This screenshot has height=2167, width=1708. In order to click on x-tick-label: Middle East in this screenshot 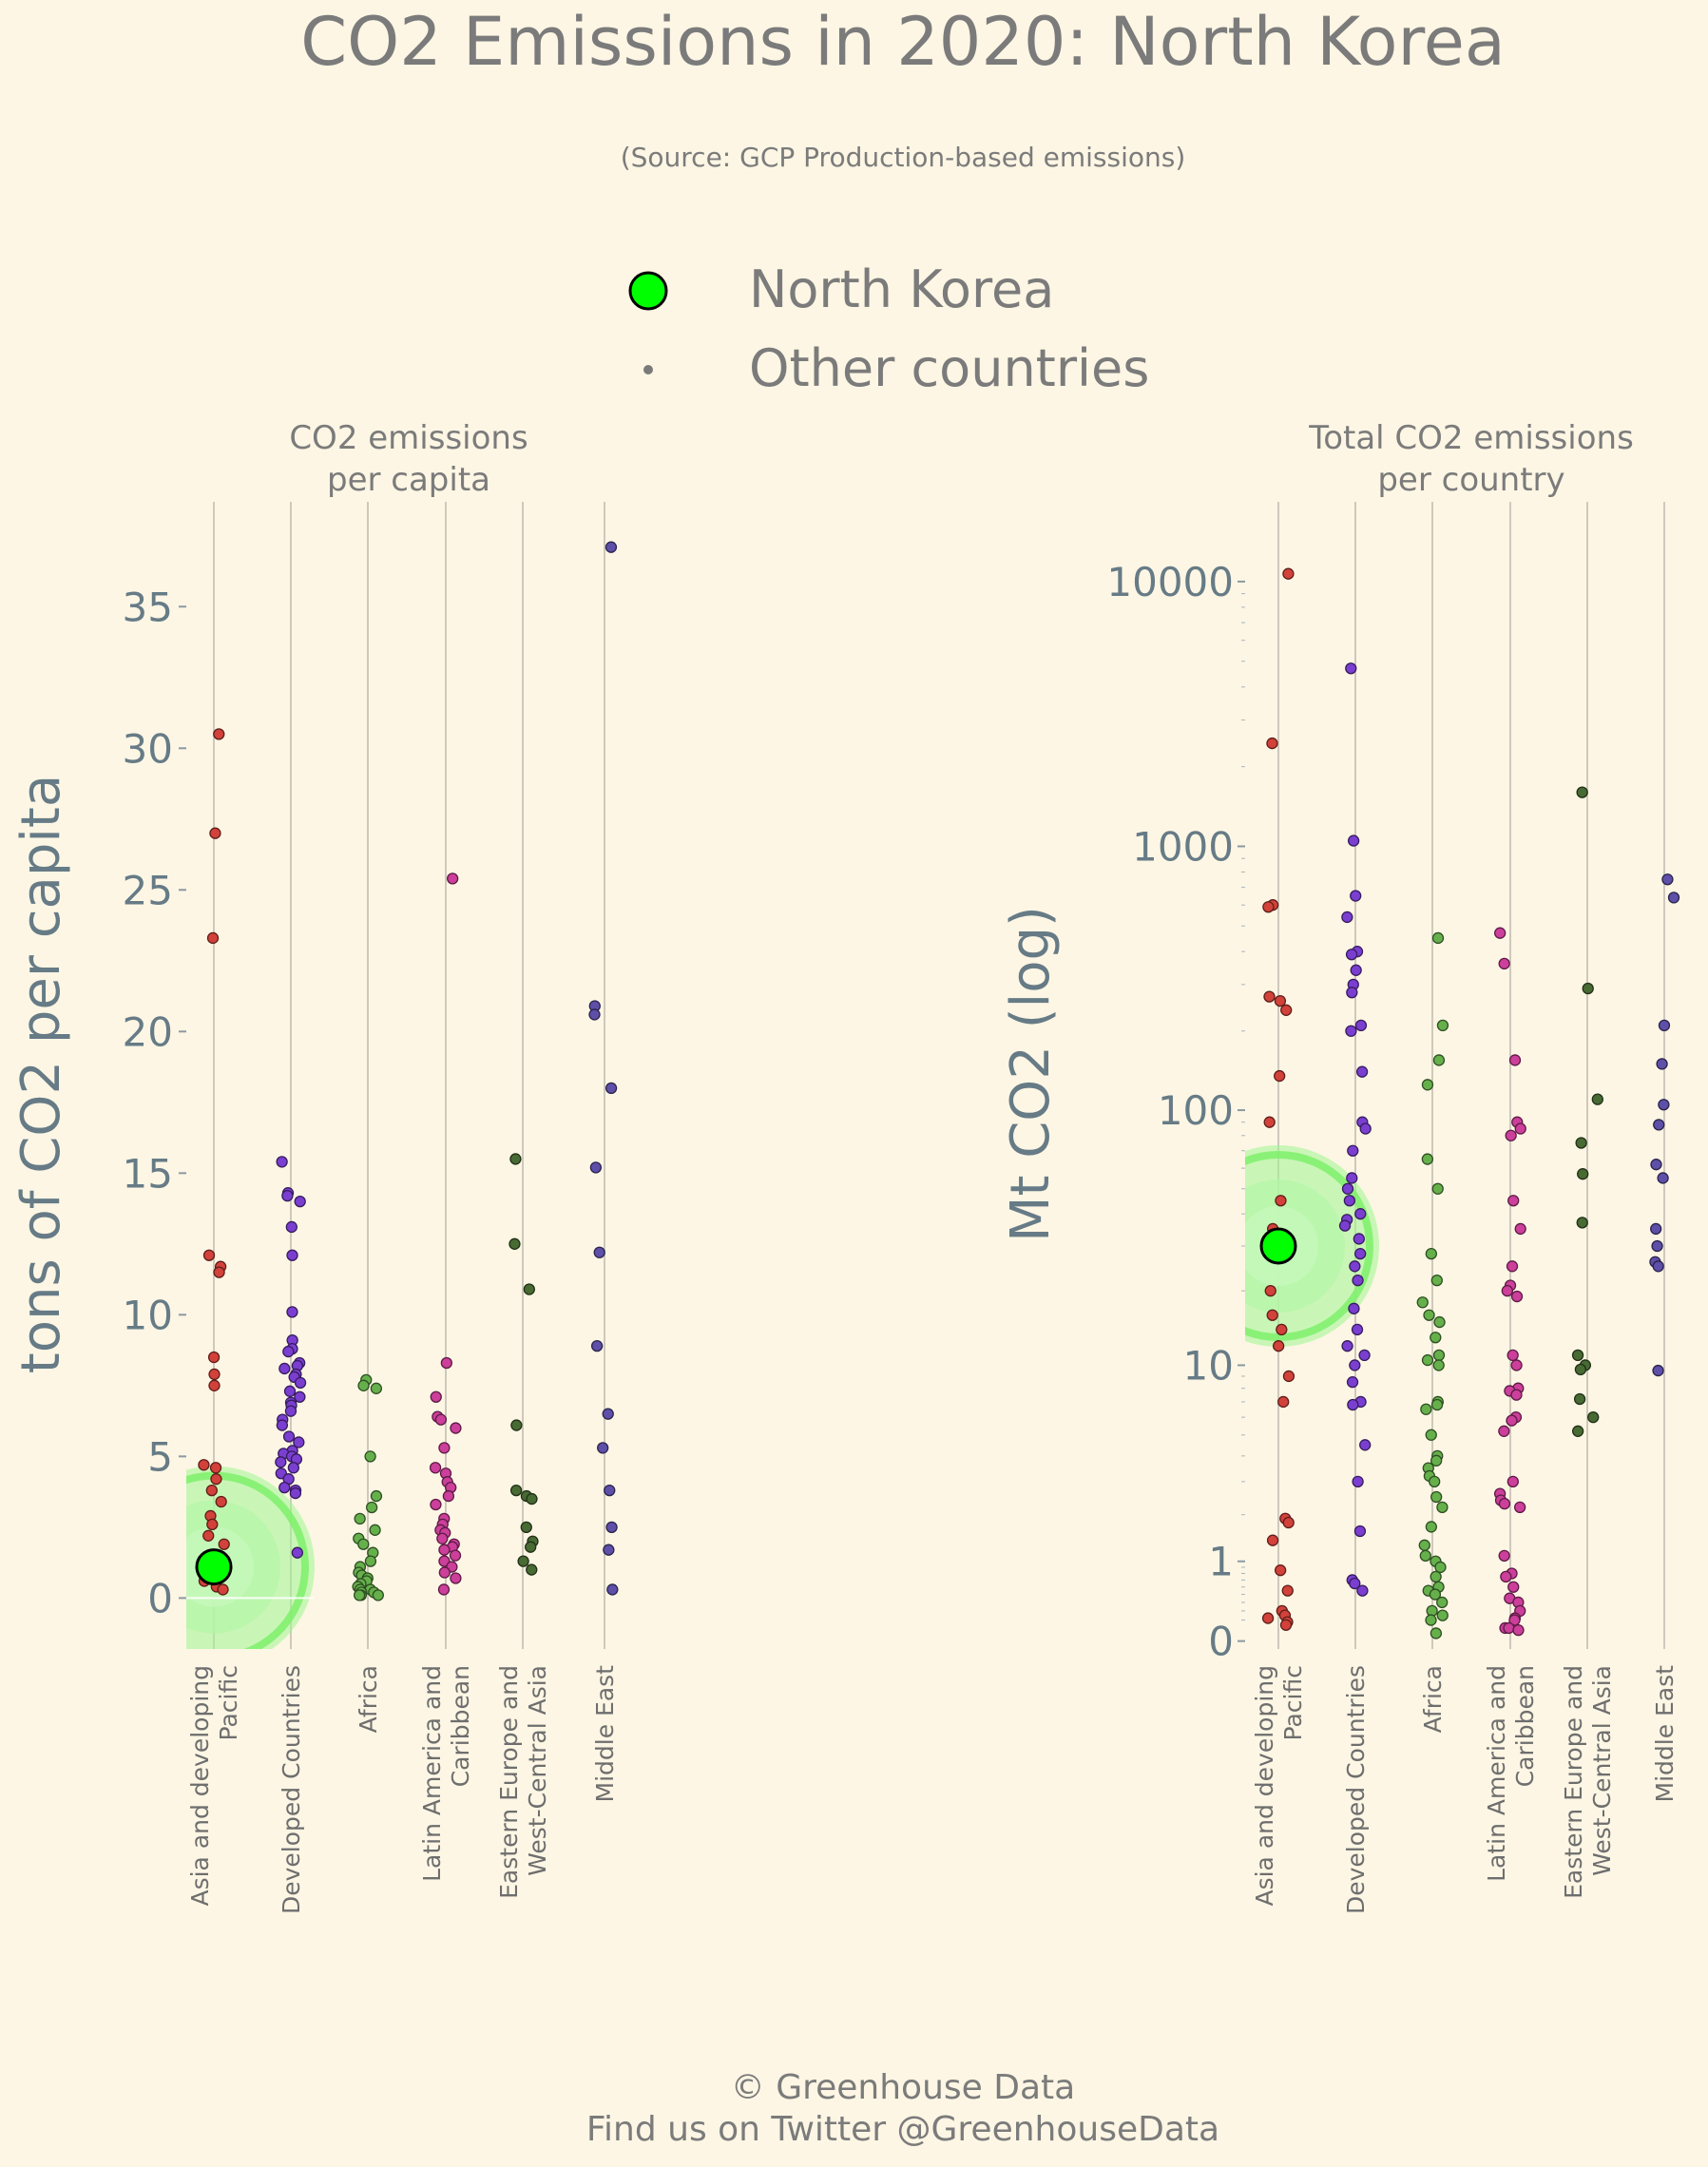, I will do `click(1665, 1734)`.